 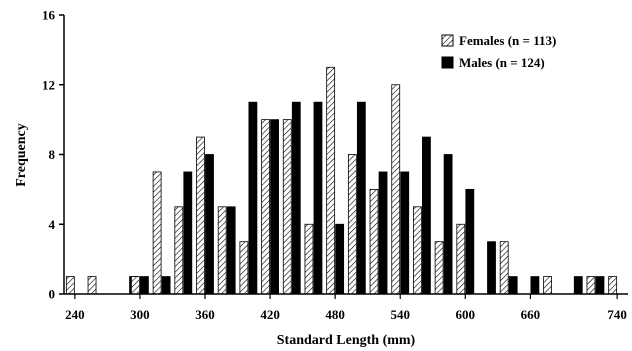 I want to click on x-tick-label: 360, so click(x=205, y=314).